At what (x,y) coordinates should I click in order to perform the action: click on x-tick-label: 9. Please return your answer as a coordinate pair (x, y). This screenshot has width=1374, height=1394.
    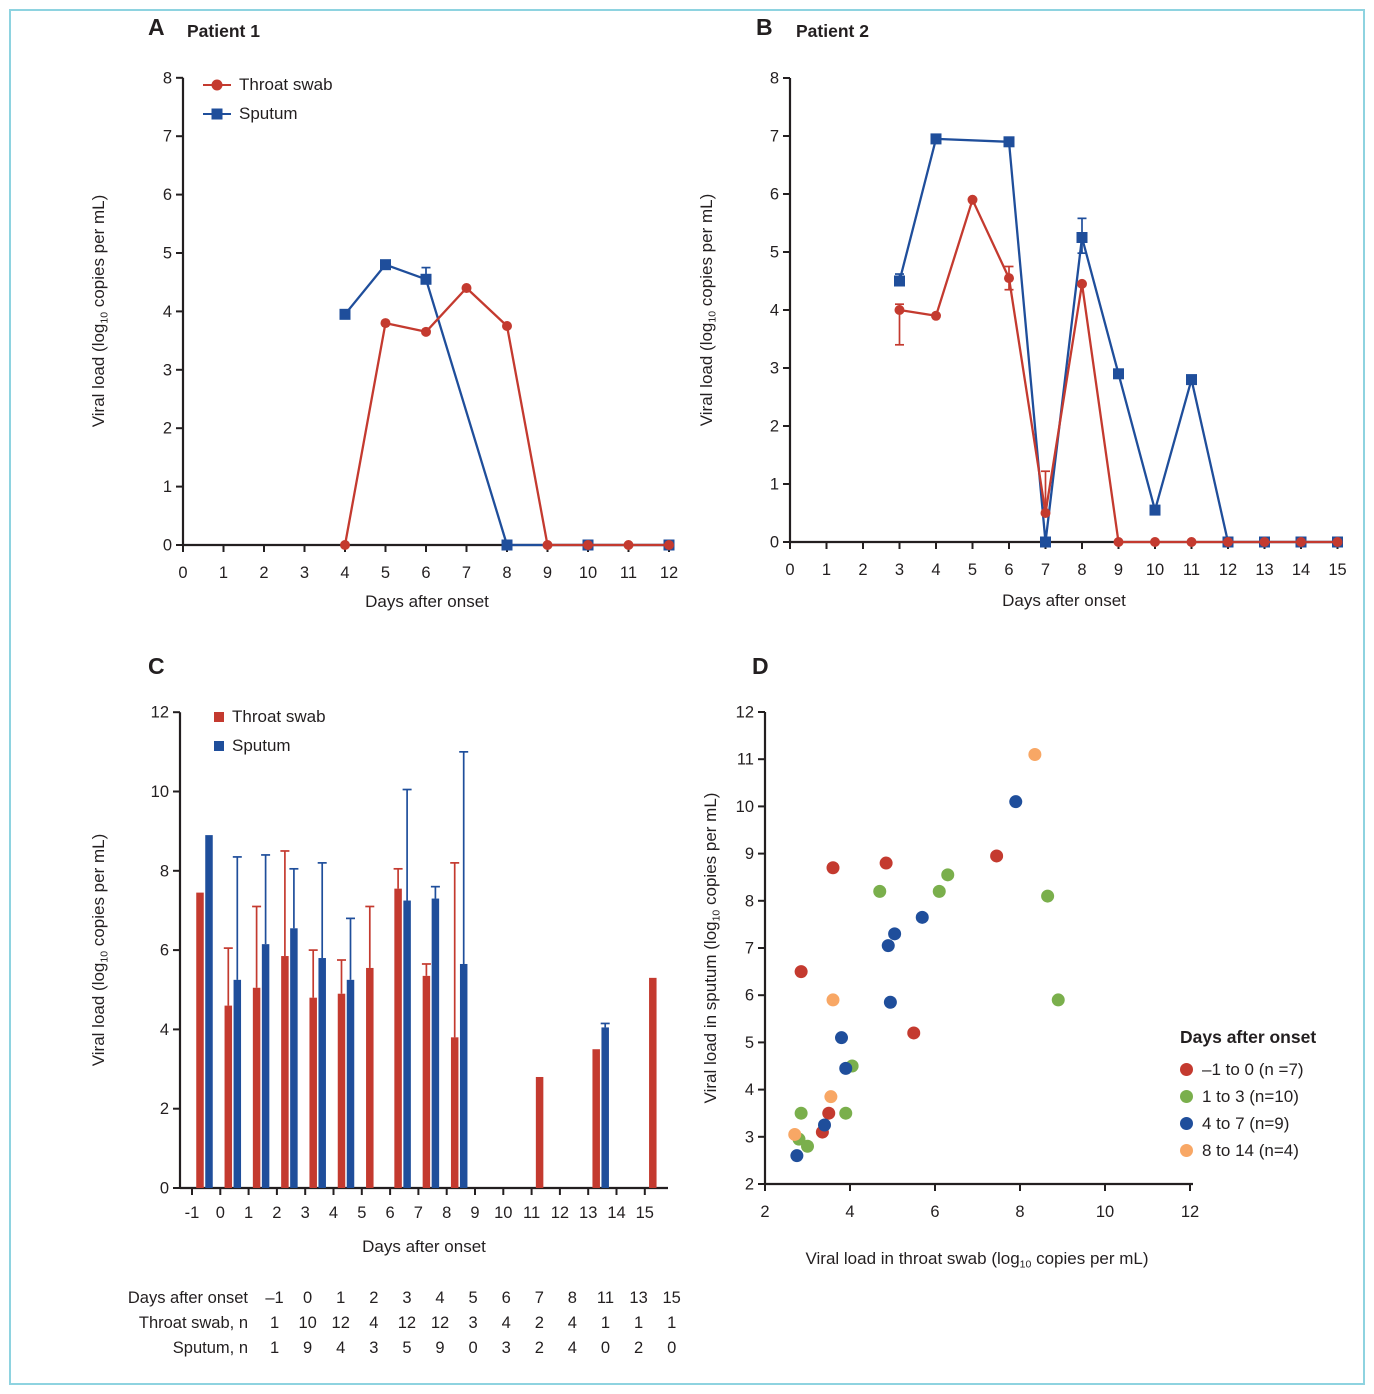
    Looking at the image, I should click on (547, 573).